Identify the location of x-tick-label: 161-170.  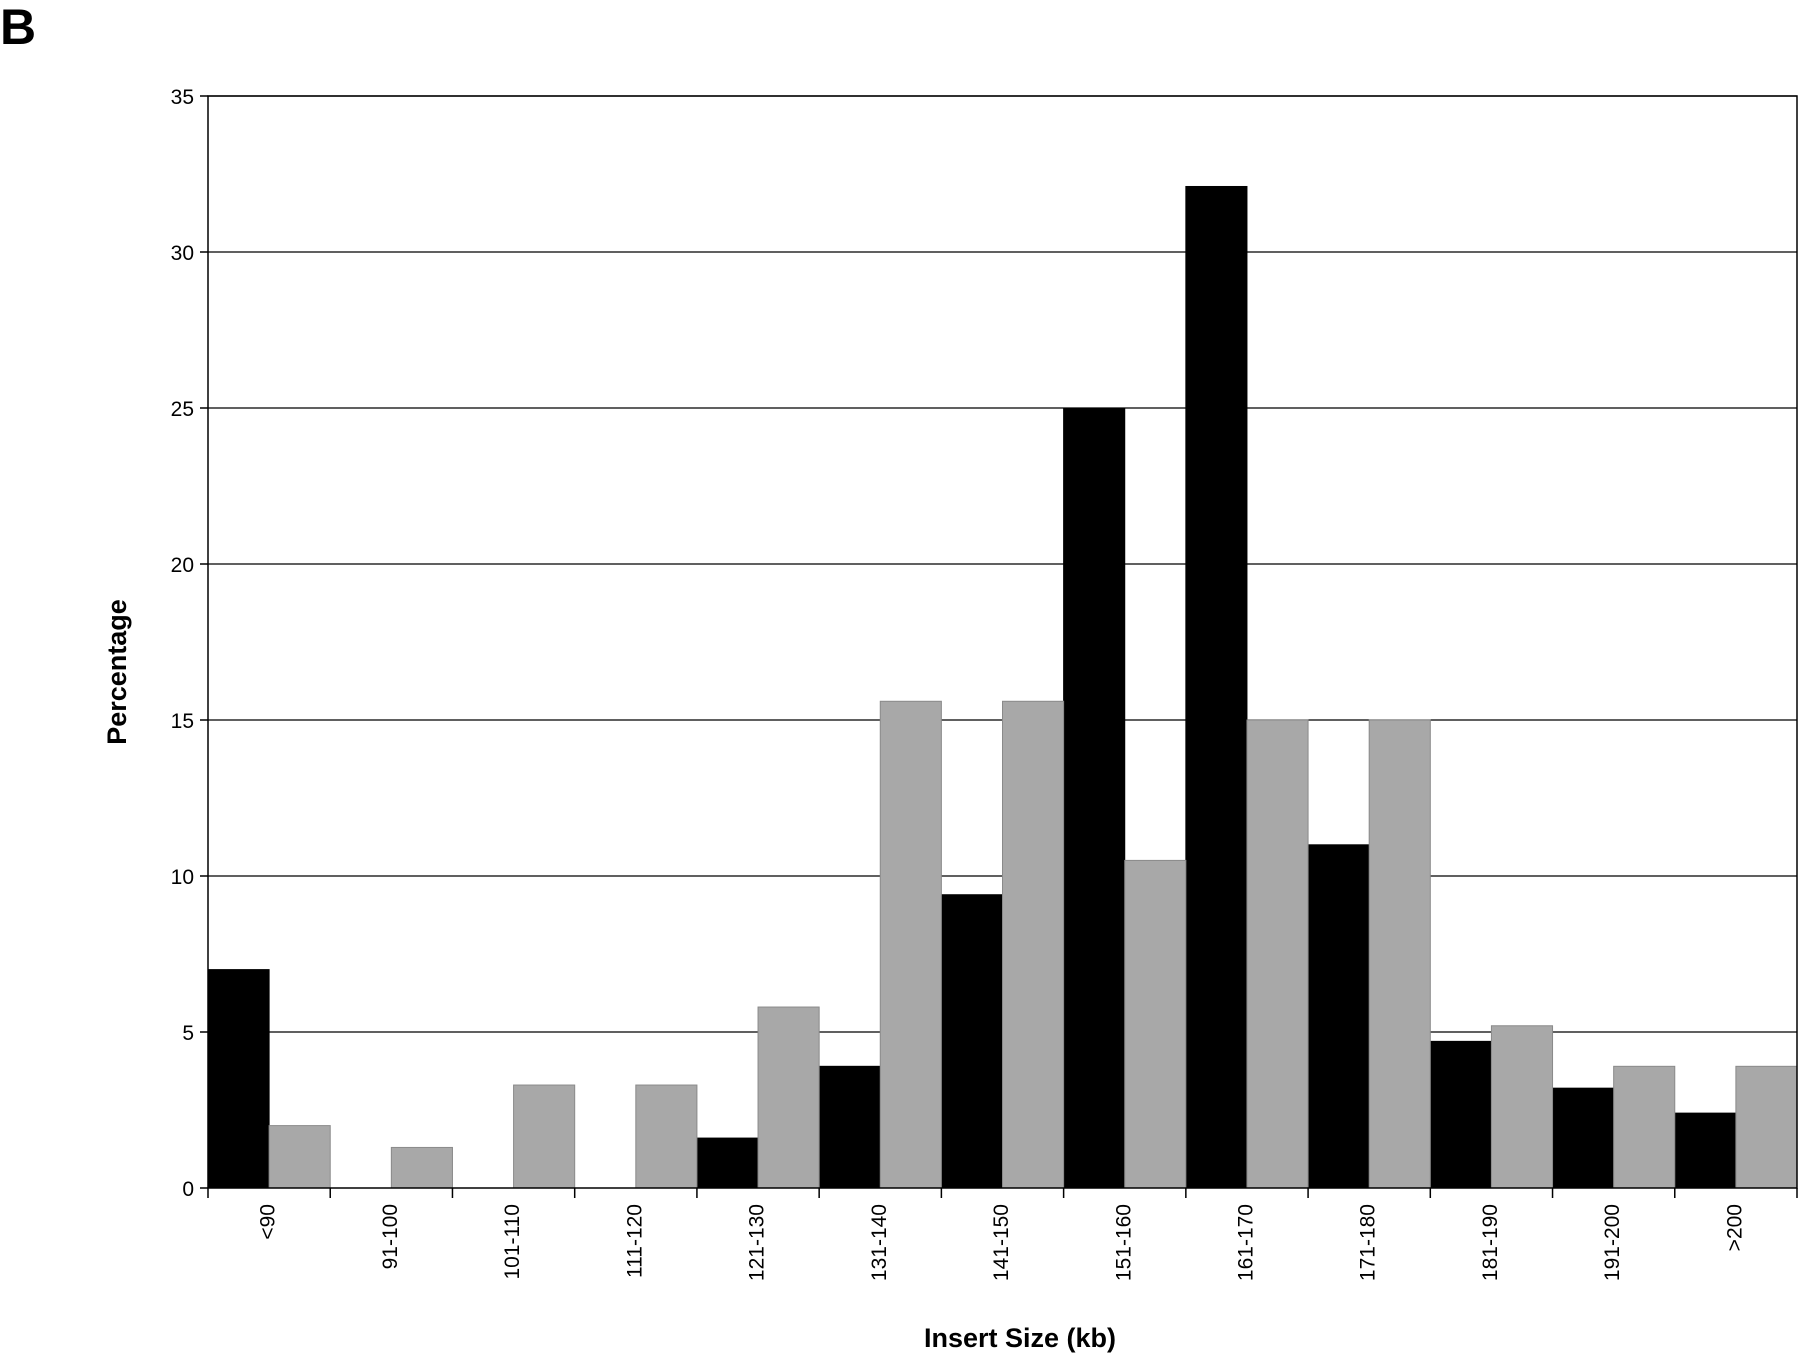
(1246, 1242).